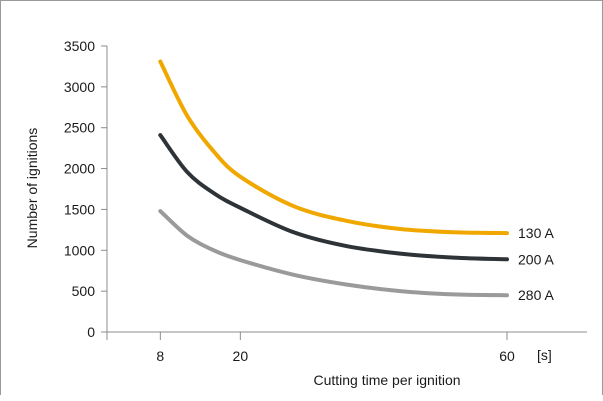 The height and width of the screenshot is (401, 603). I want to click on x-axis-title: Cutting time per ignition, so click(386, 380).